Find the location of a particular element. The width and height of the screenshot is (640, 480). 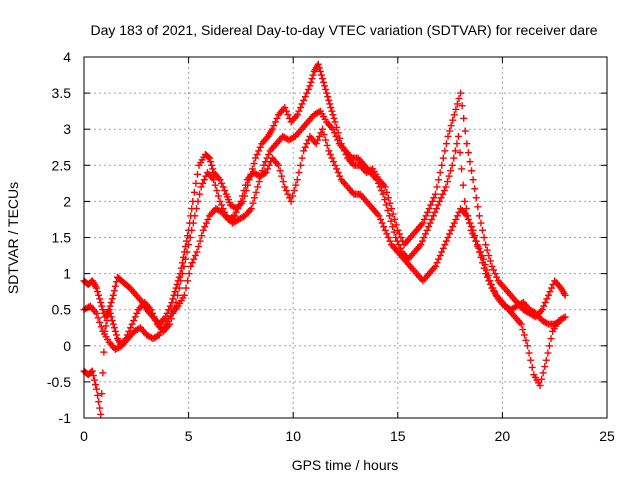

y-tick-label: -0.5 is located at coordinates (59, 382).